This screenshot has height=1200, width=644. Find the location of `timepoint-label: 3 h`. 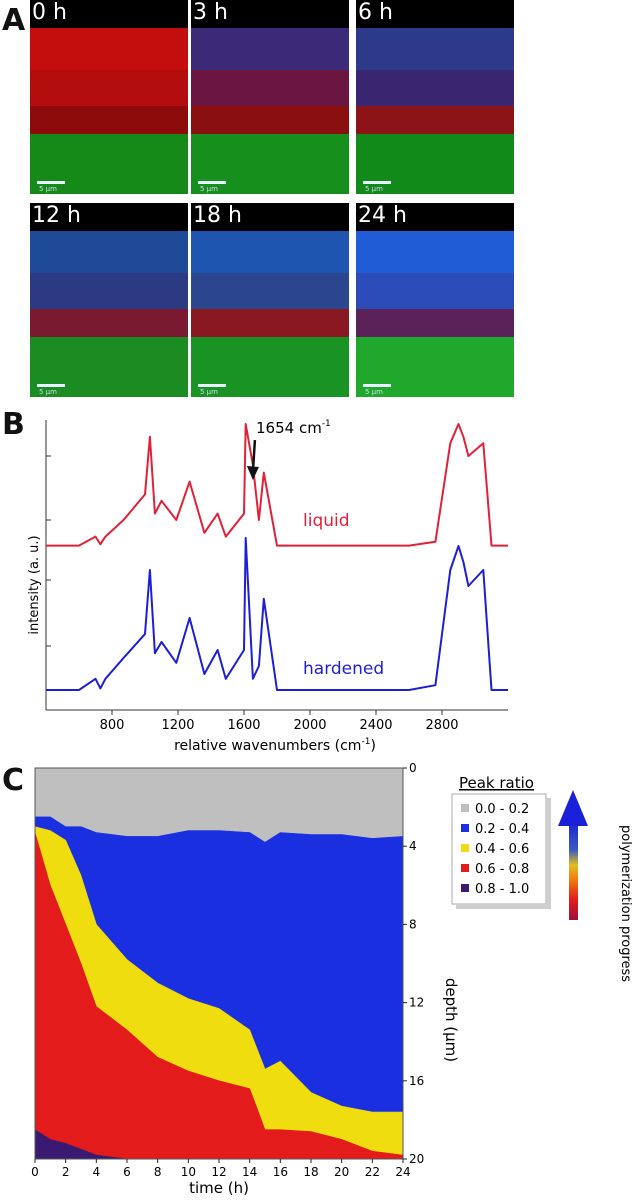

timepoint-label: 3 h is located at coordinates (210, 12).